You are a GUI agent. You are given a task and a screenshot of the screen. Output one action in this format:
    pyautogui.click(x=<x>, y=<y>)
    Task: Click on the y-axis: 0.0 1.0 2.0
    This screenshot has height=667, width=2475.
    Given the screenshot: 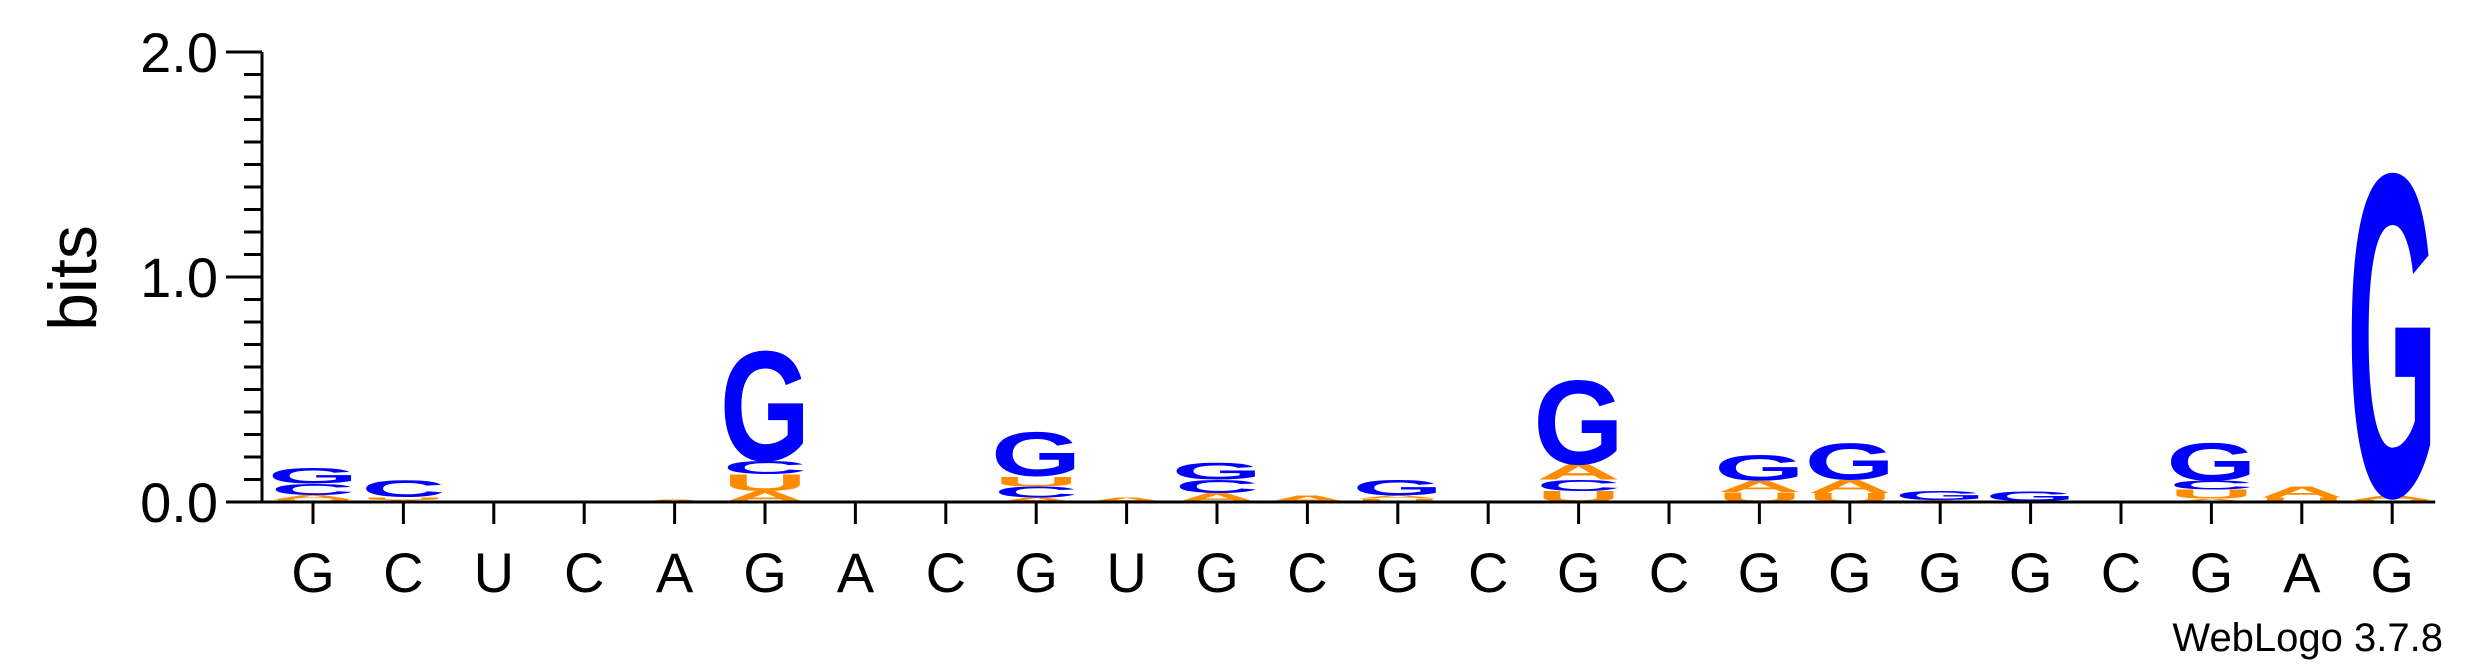 What is the action you would take?
    pyautogui.click(x=202, y=277)
    